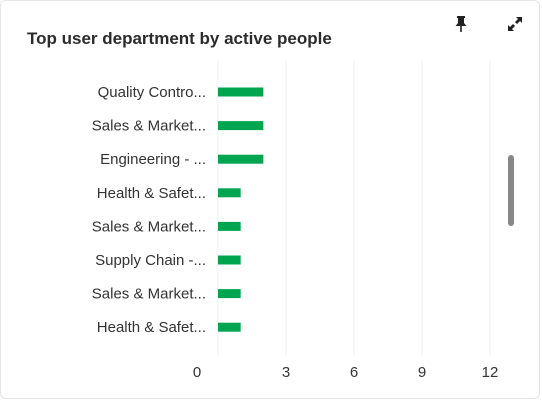 This screenshot has width=542, height=401. Describe the element at coordinates (197, 372) in the screenshot. I see `x-tick-label-0: 0` at that location.